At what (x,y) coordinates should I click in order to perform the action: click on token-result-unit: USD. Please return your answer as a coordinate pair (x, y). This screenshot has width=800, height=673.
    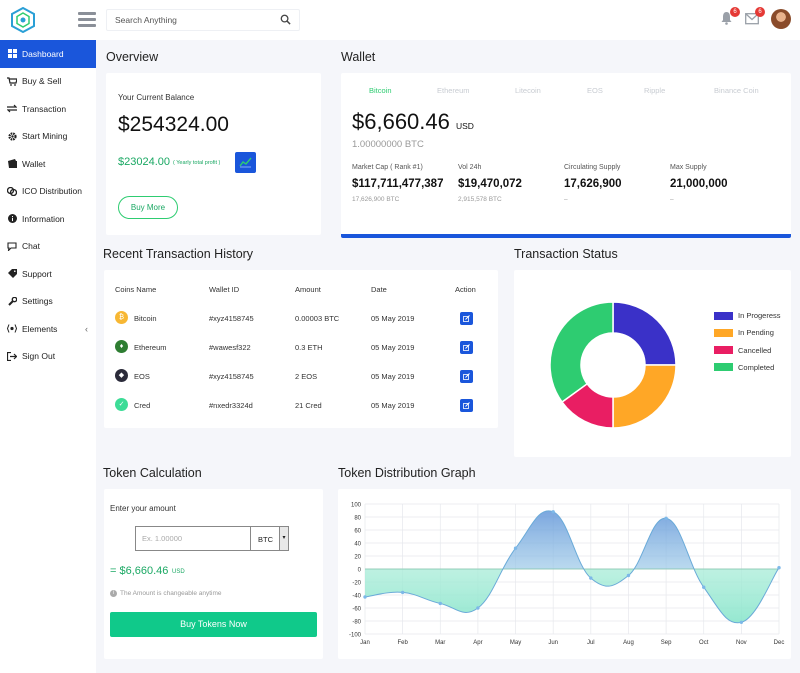
    Looking at the image, I should click on (178, 572).